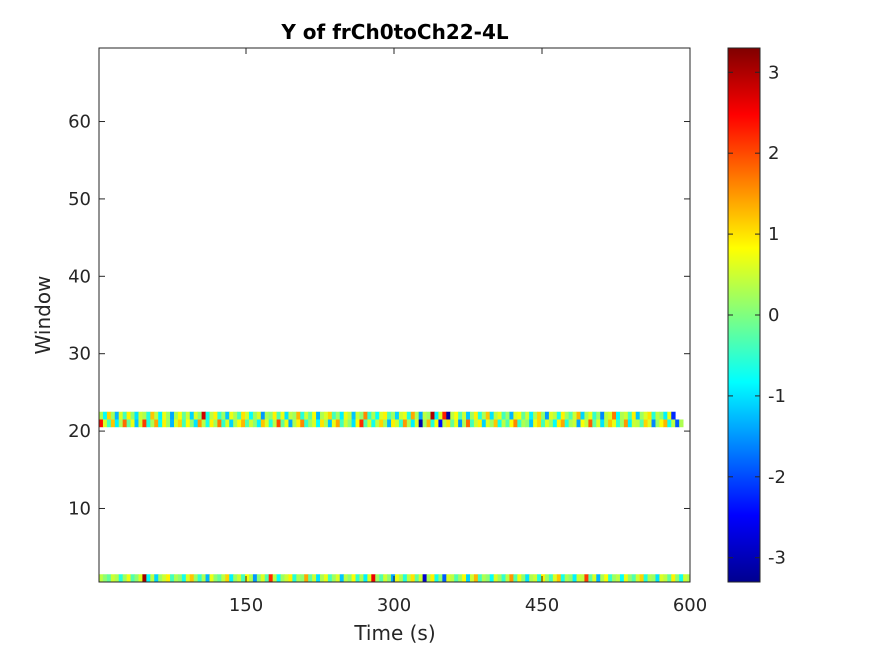 The height and width of the screenshot is (656, 875). I want to click on y-tick-label: 20, so click(79, 431).